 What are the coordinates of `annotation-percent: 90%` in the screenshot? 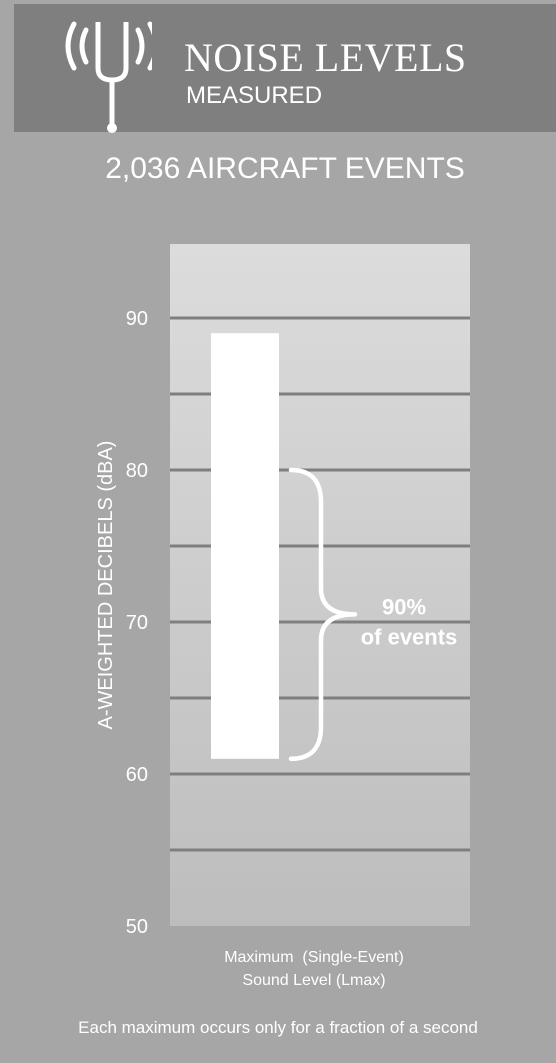 It's located at (404, 606).